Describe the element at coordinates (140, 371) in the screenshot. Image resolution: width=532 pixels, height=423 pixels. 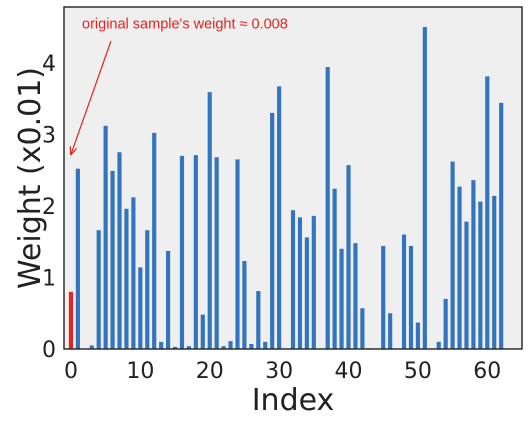
I see `x-tick-label: 10` at that location.